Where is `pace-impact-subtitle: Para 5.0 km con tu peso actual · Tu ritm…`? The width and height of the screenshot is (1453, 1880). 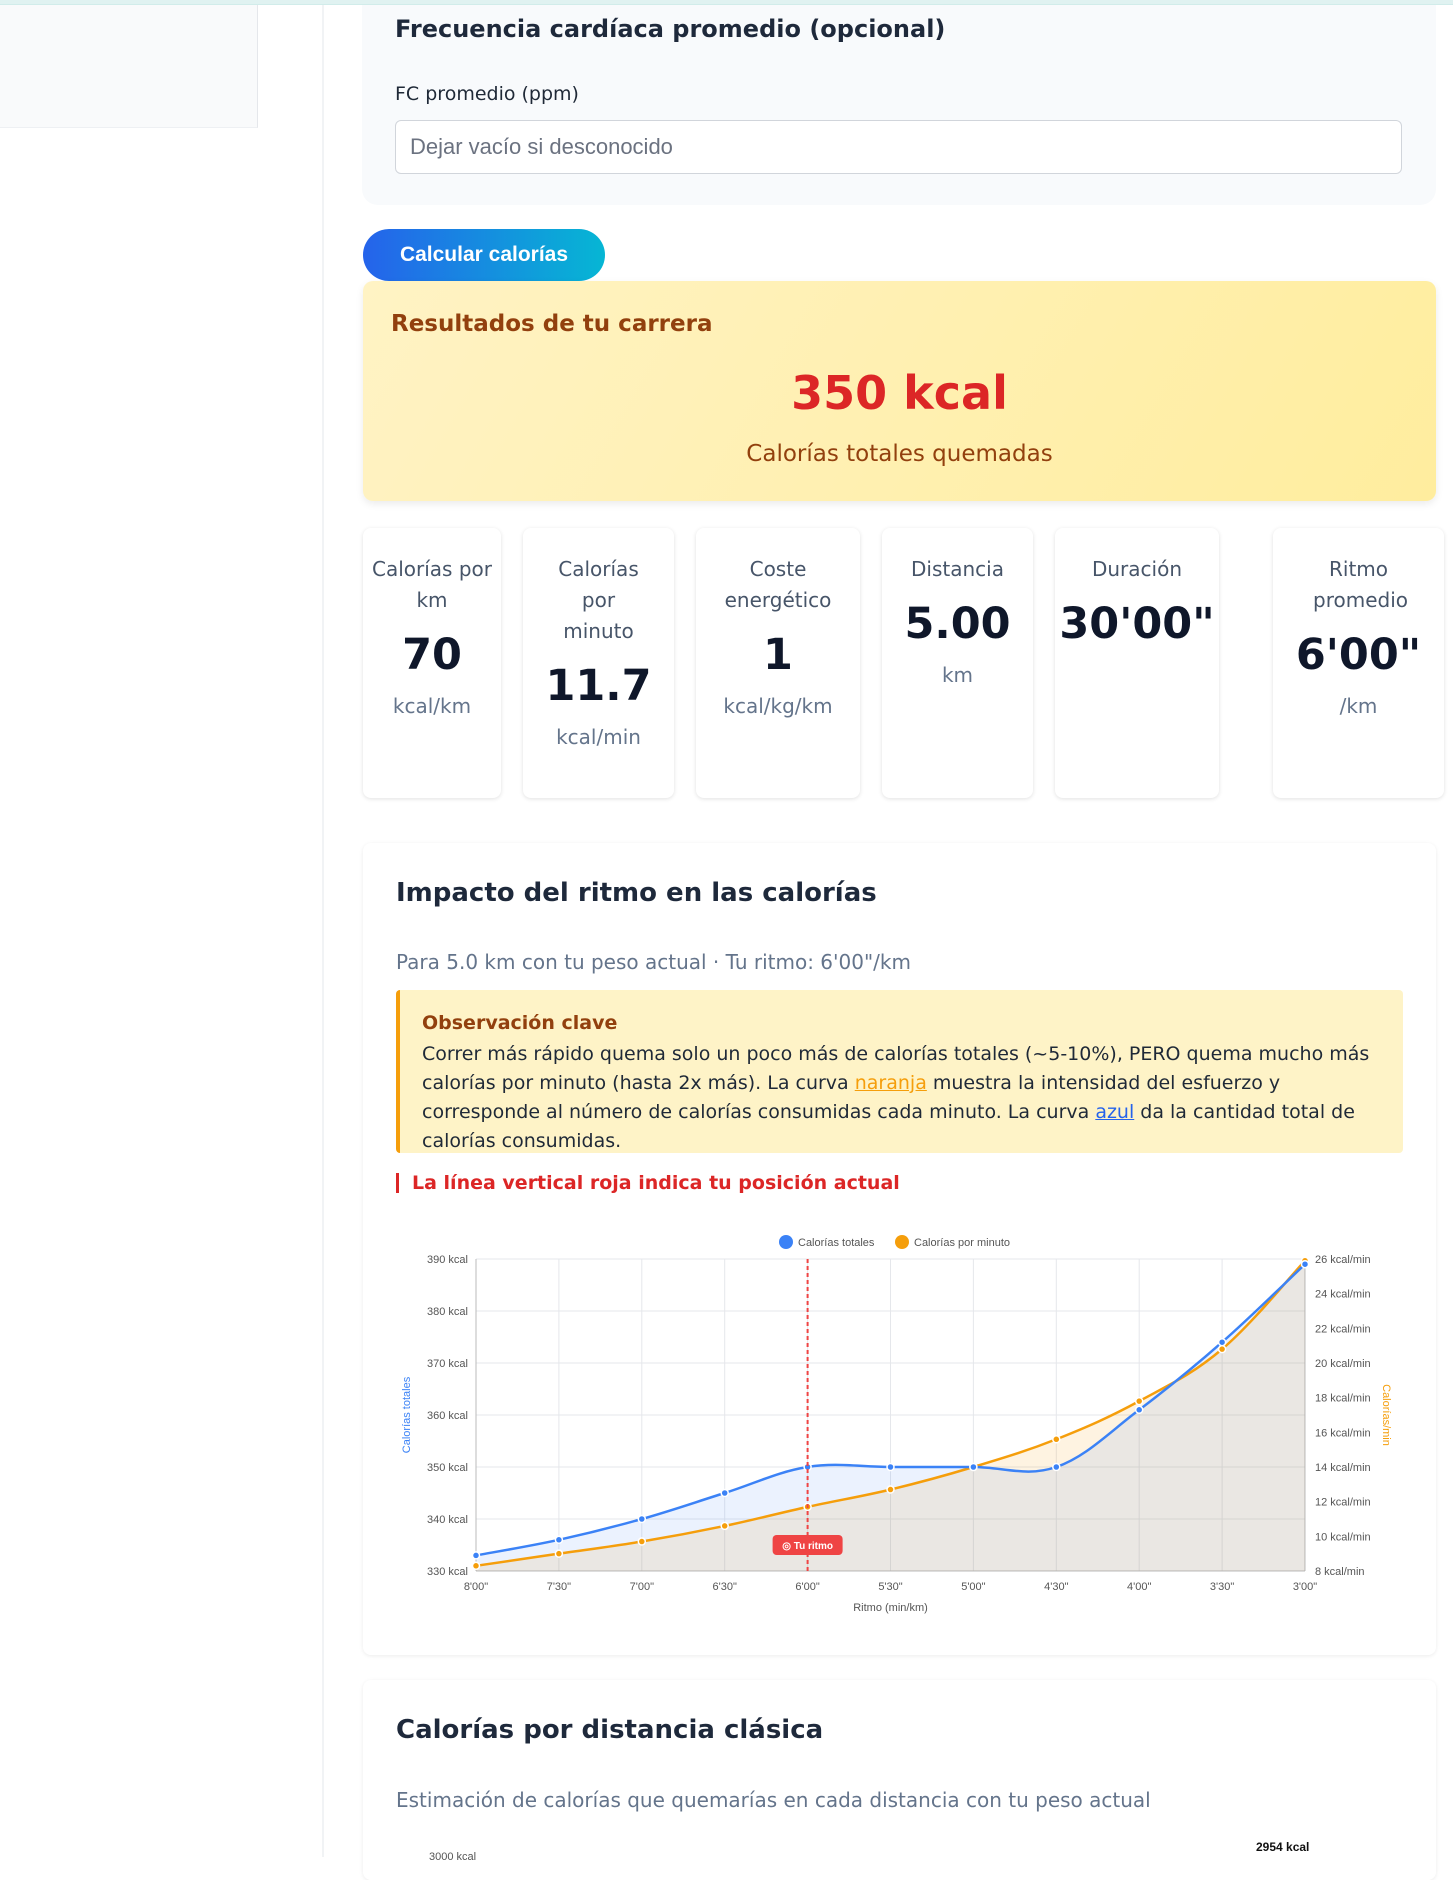 pace-impact-subtitle: Para 5.0 km con tu peso actual · Tu ritm… is located at coordinates (653, 962).